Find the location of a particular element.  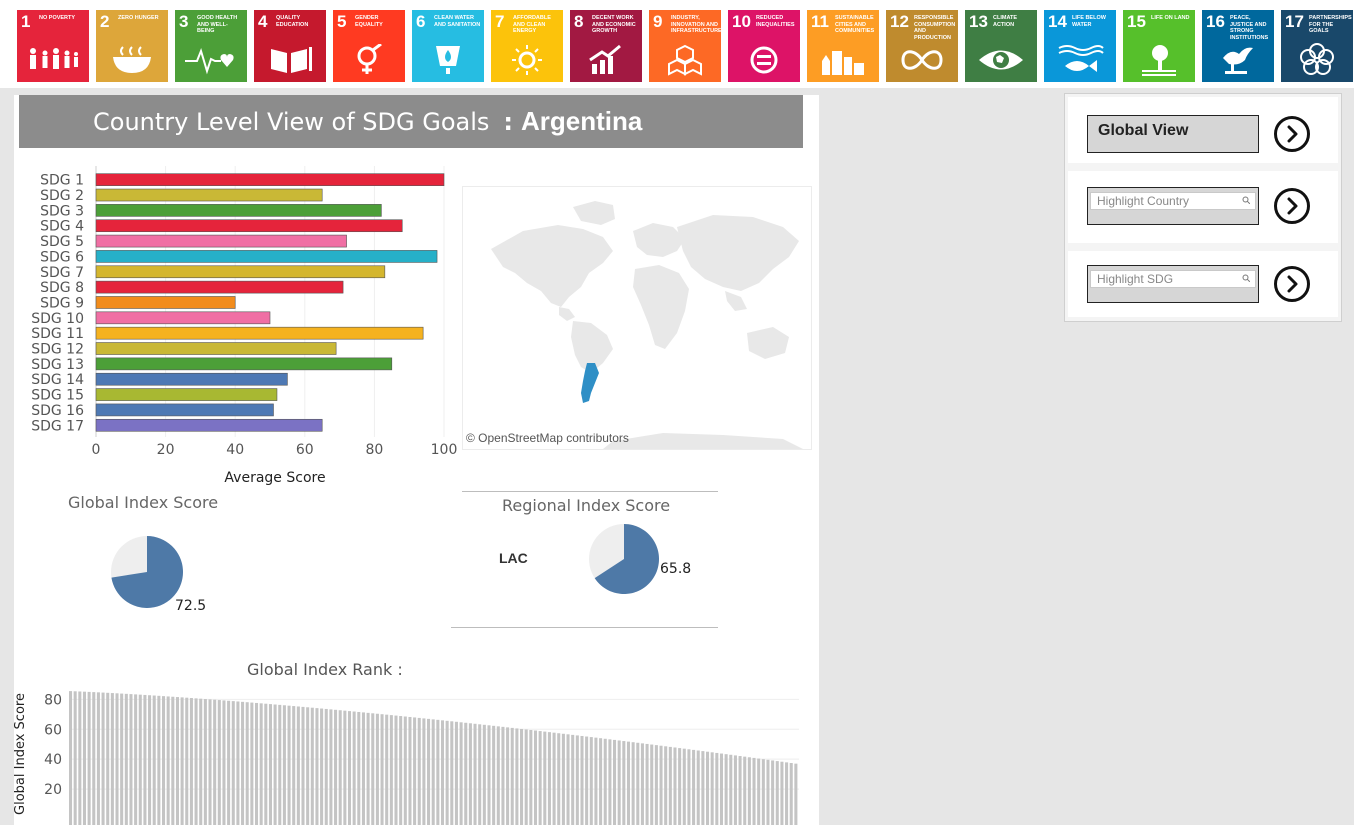

highlight-country-input: Highlight Country is located at coordinates (1173, 201).